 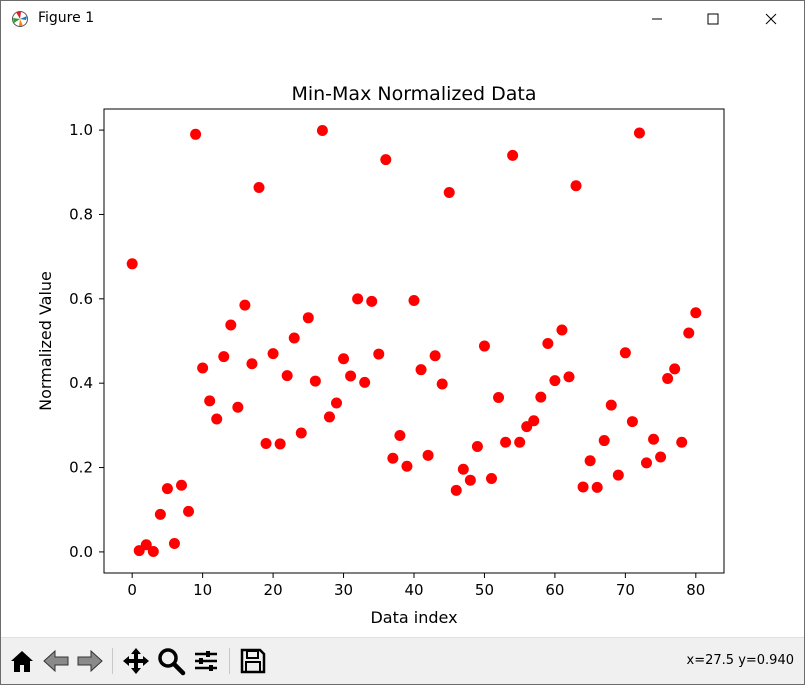 I want to click on x-axis-ticks: 0 10 20 30 40 50 60 70 80, so click(x=416, y=586).